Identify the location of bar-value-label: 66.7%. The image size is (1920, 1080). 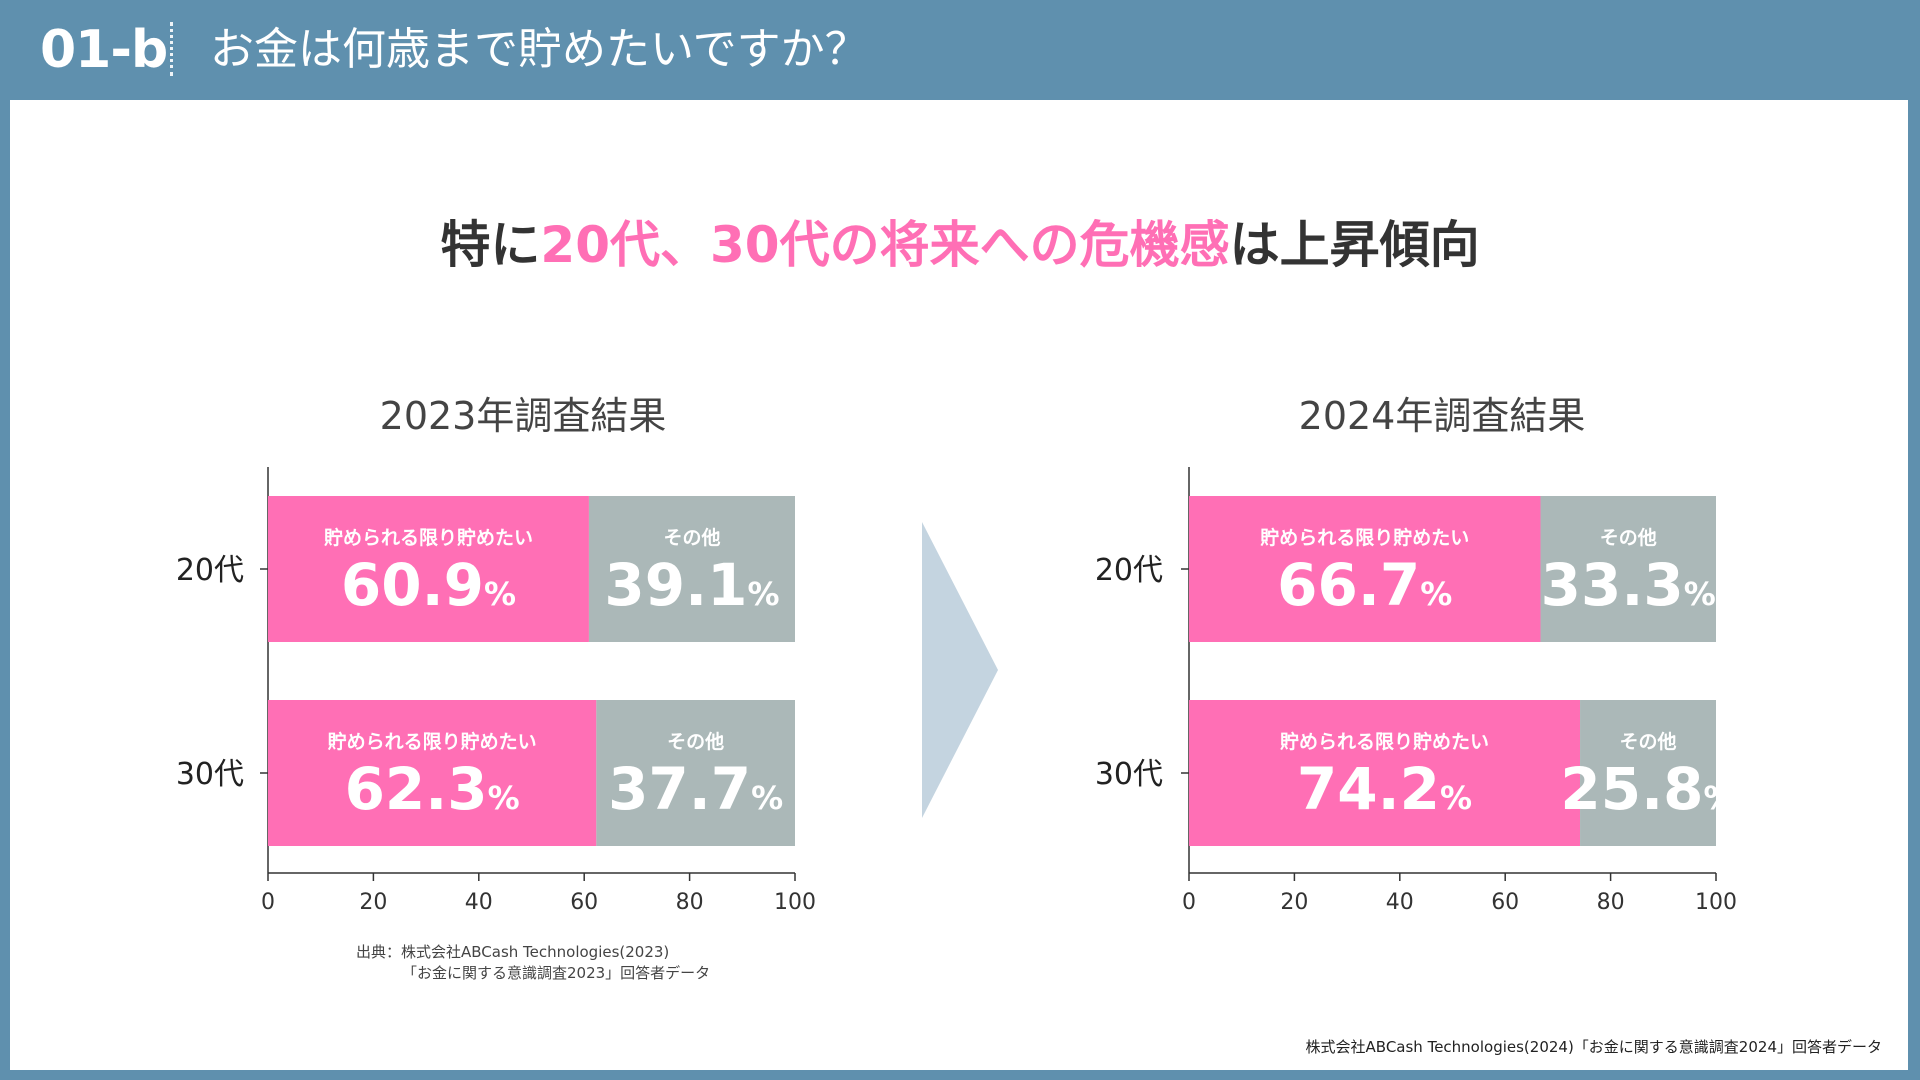
(1364, 585).